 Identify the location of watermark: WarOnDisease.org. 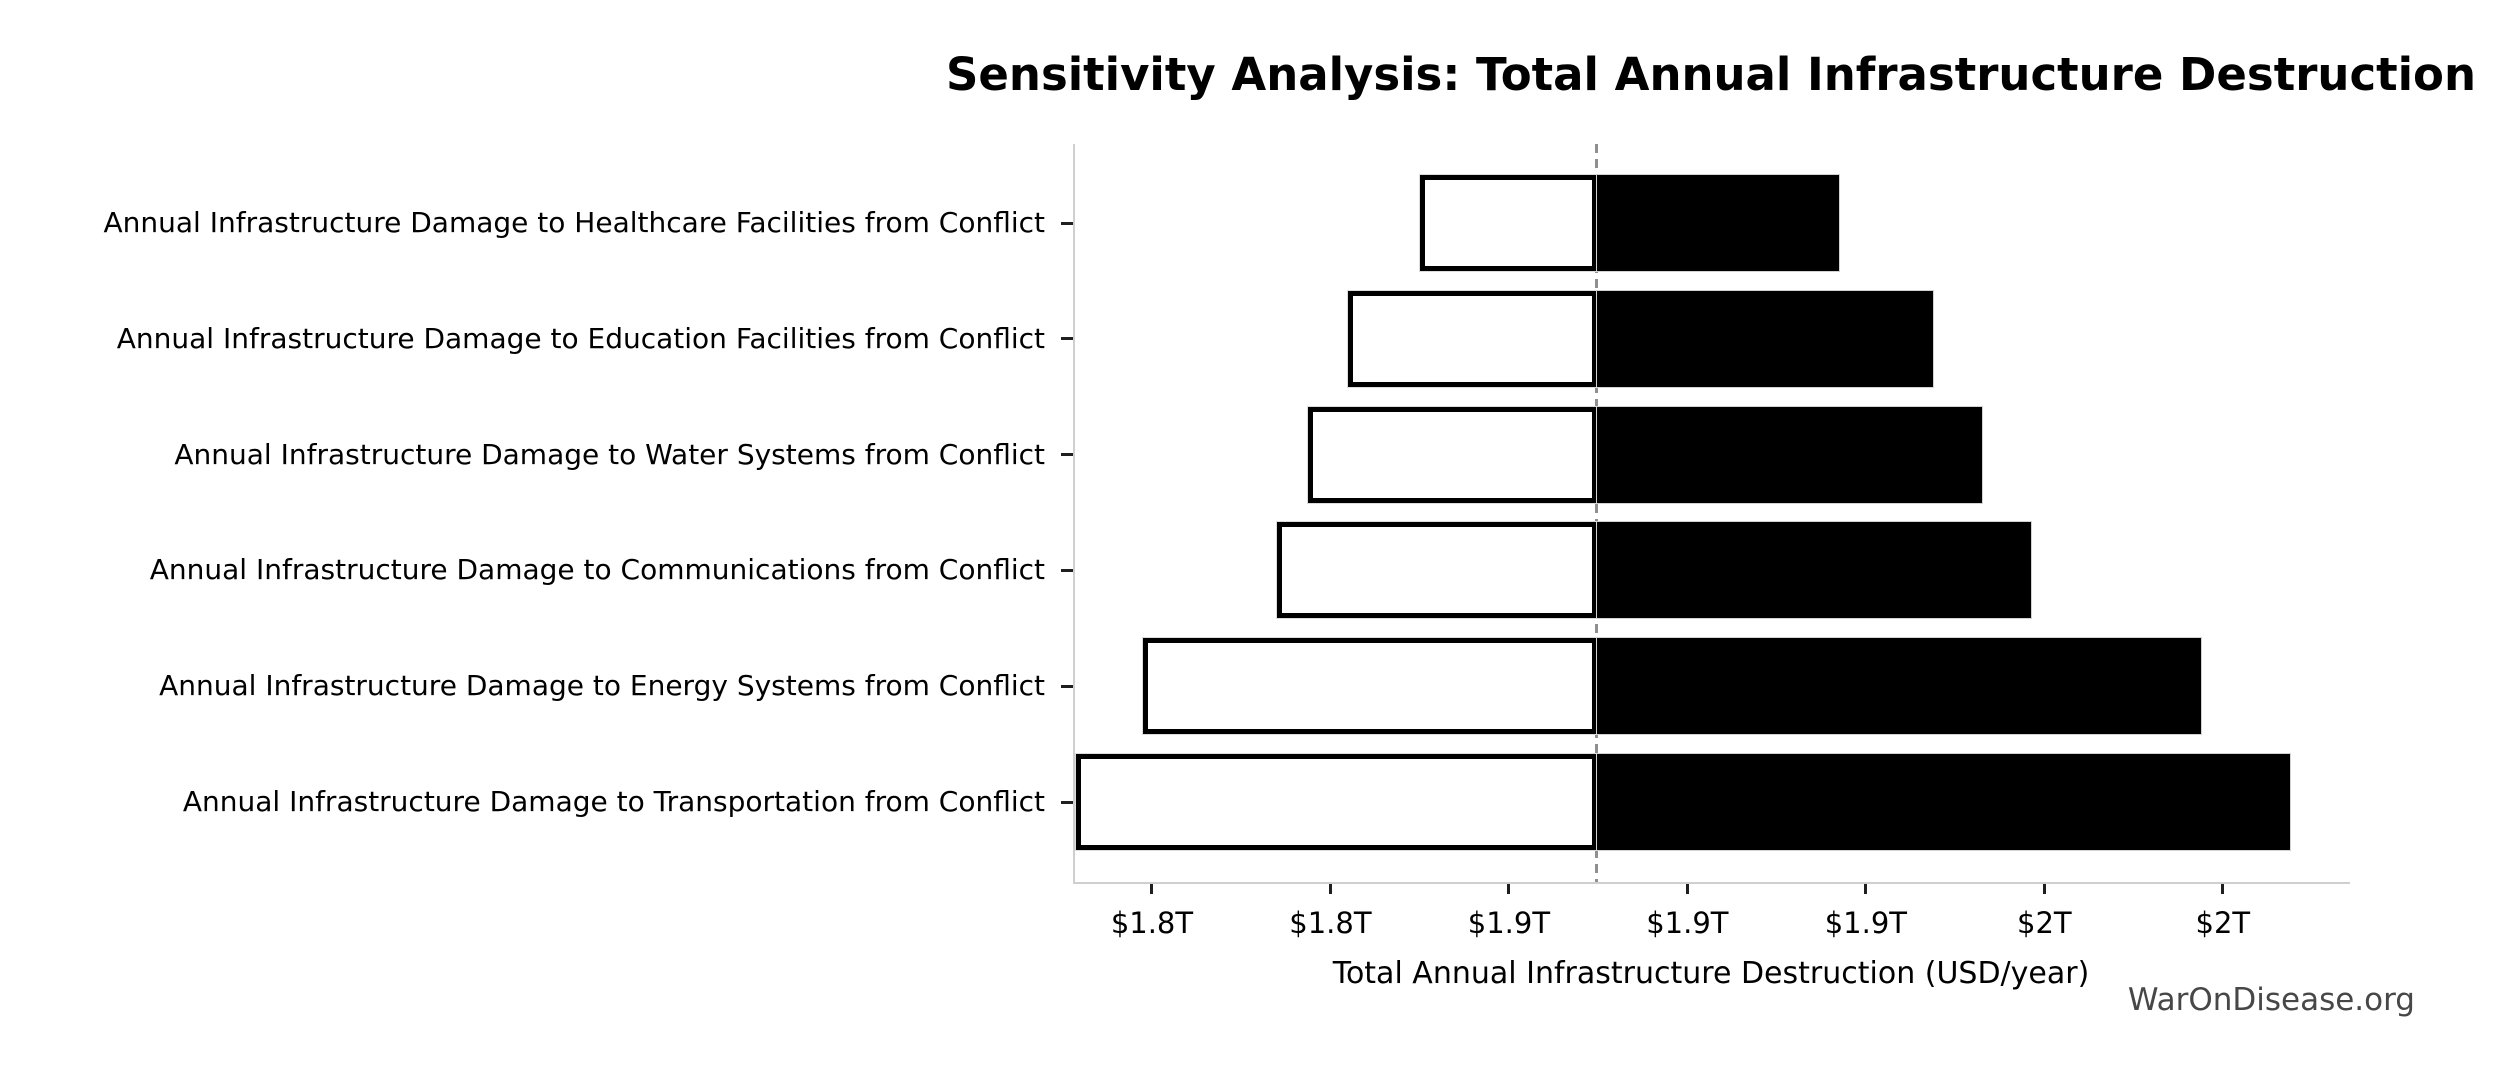
(2271, 1000).